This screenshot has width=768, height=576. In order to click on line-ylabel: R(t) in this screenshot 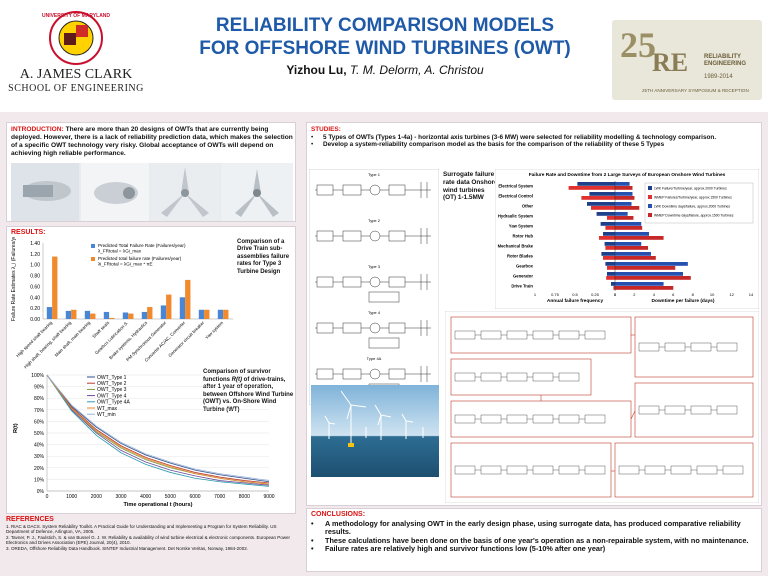, I will do `click(16, 428)`.